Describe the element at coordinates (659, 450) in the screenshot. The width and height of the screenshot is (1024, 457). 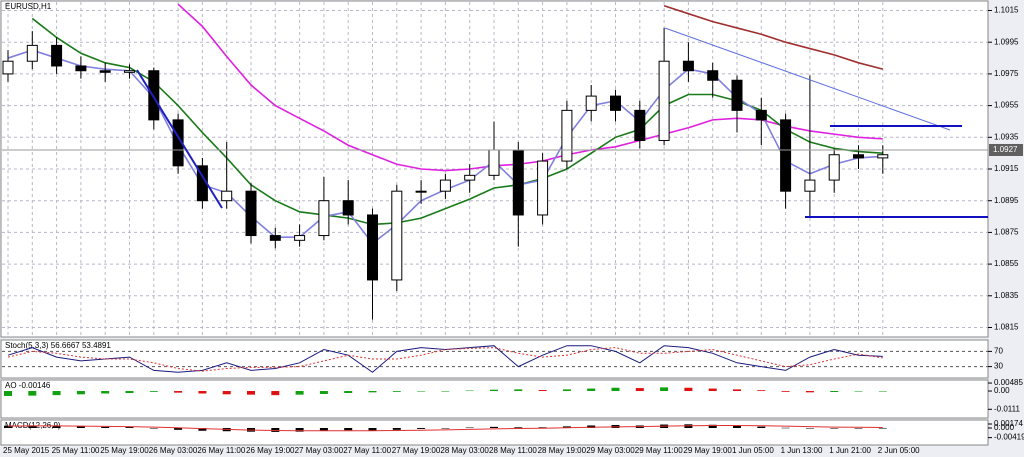
I see `x-tick-label: 29 May 11:00` at that location.